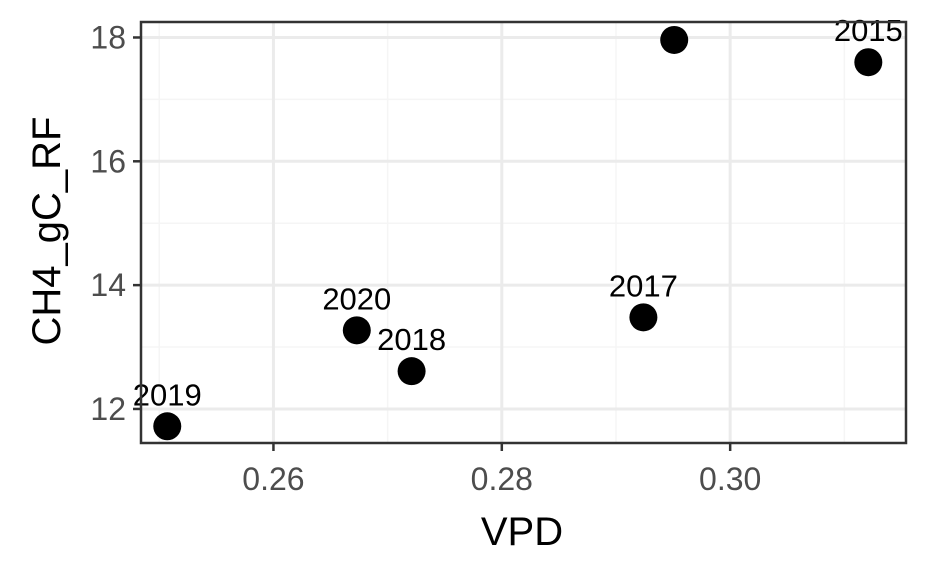  Describe the element at coordinates (502, 479) in the screenshot. I see `x-tick-label: 0.28` at that location.